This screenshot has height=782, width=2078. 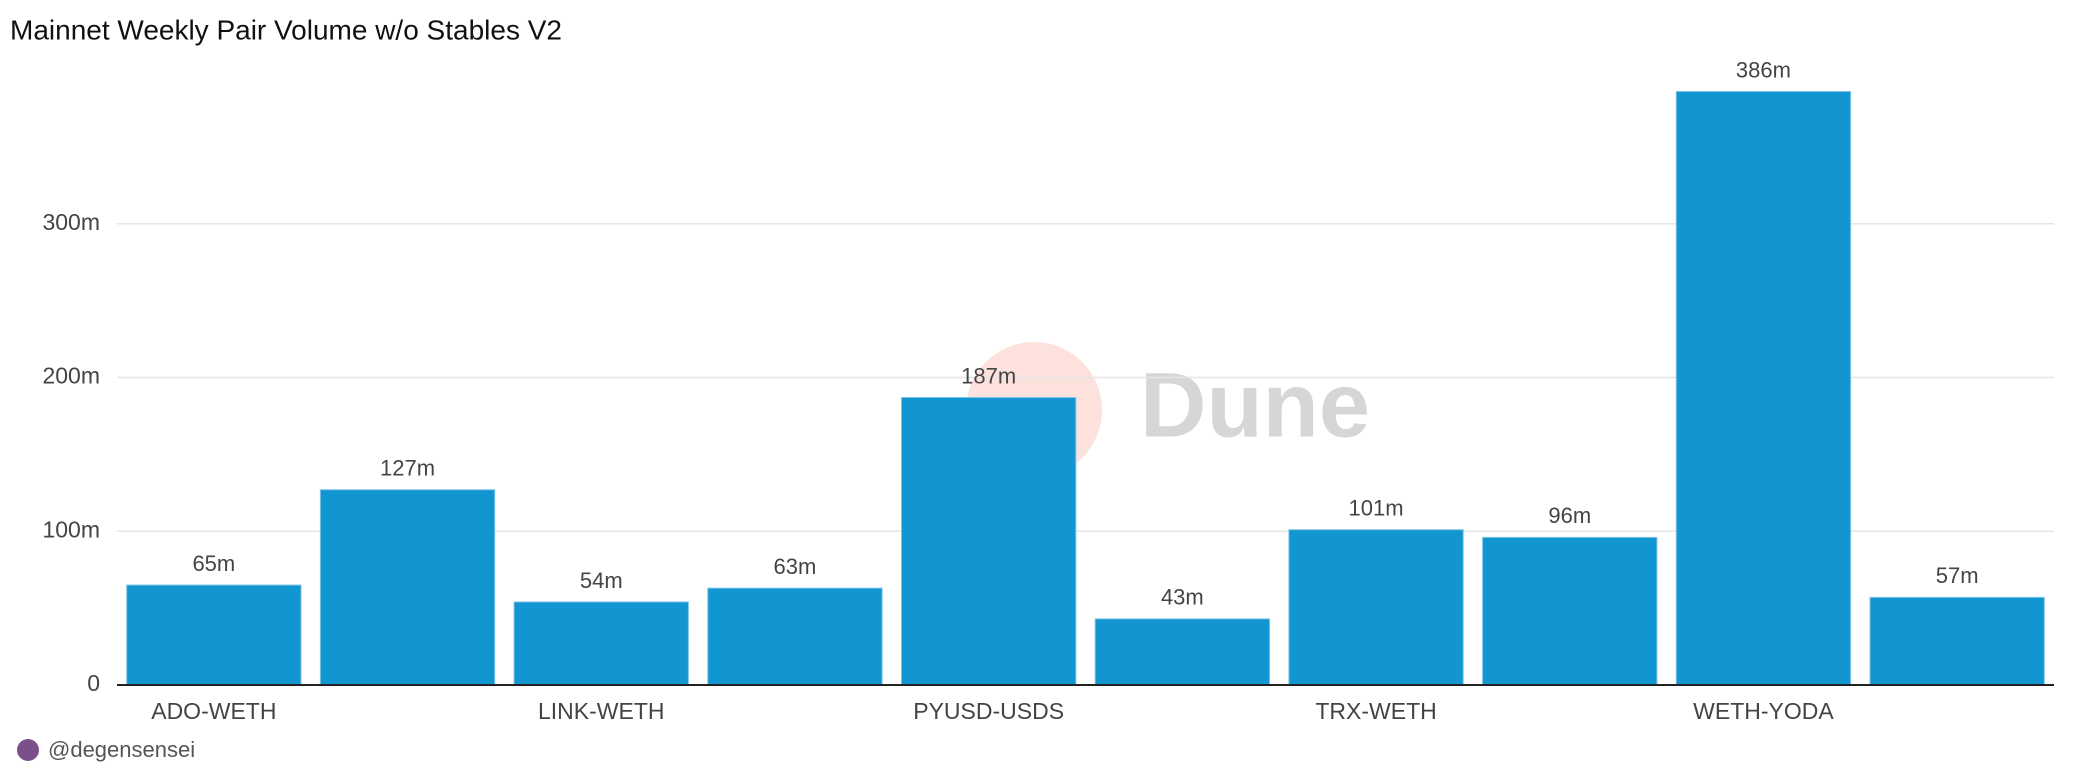 What do you see at coordinates (1763, 69) in the screenshot?
I see `data-label: 386m` at bounding box center [1763, 69].